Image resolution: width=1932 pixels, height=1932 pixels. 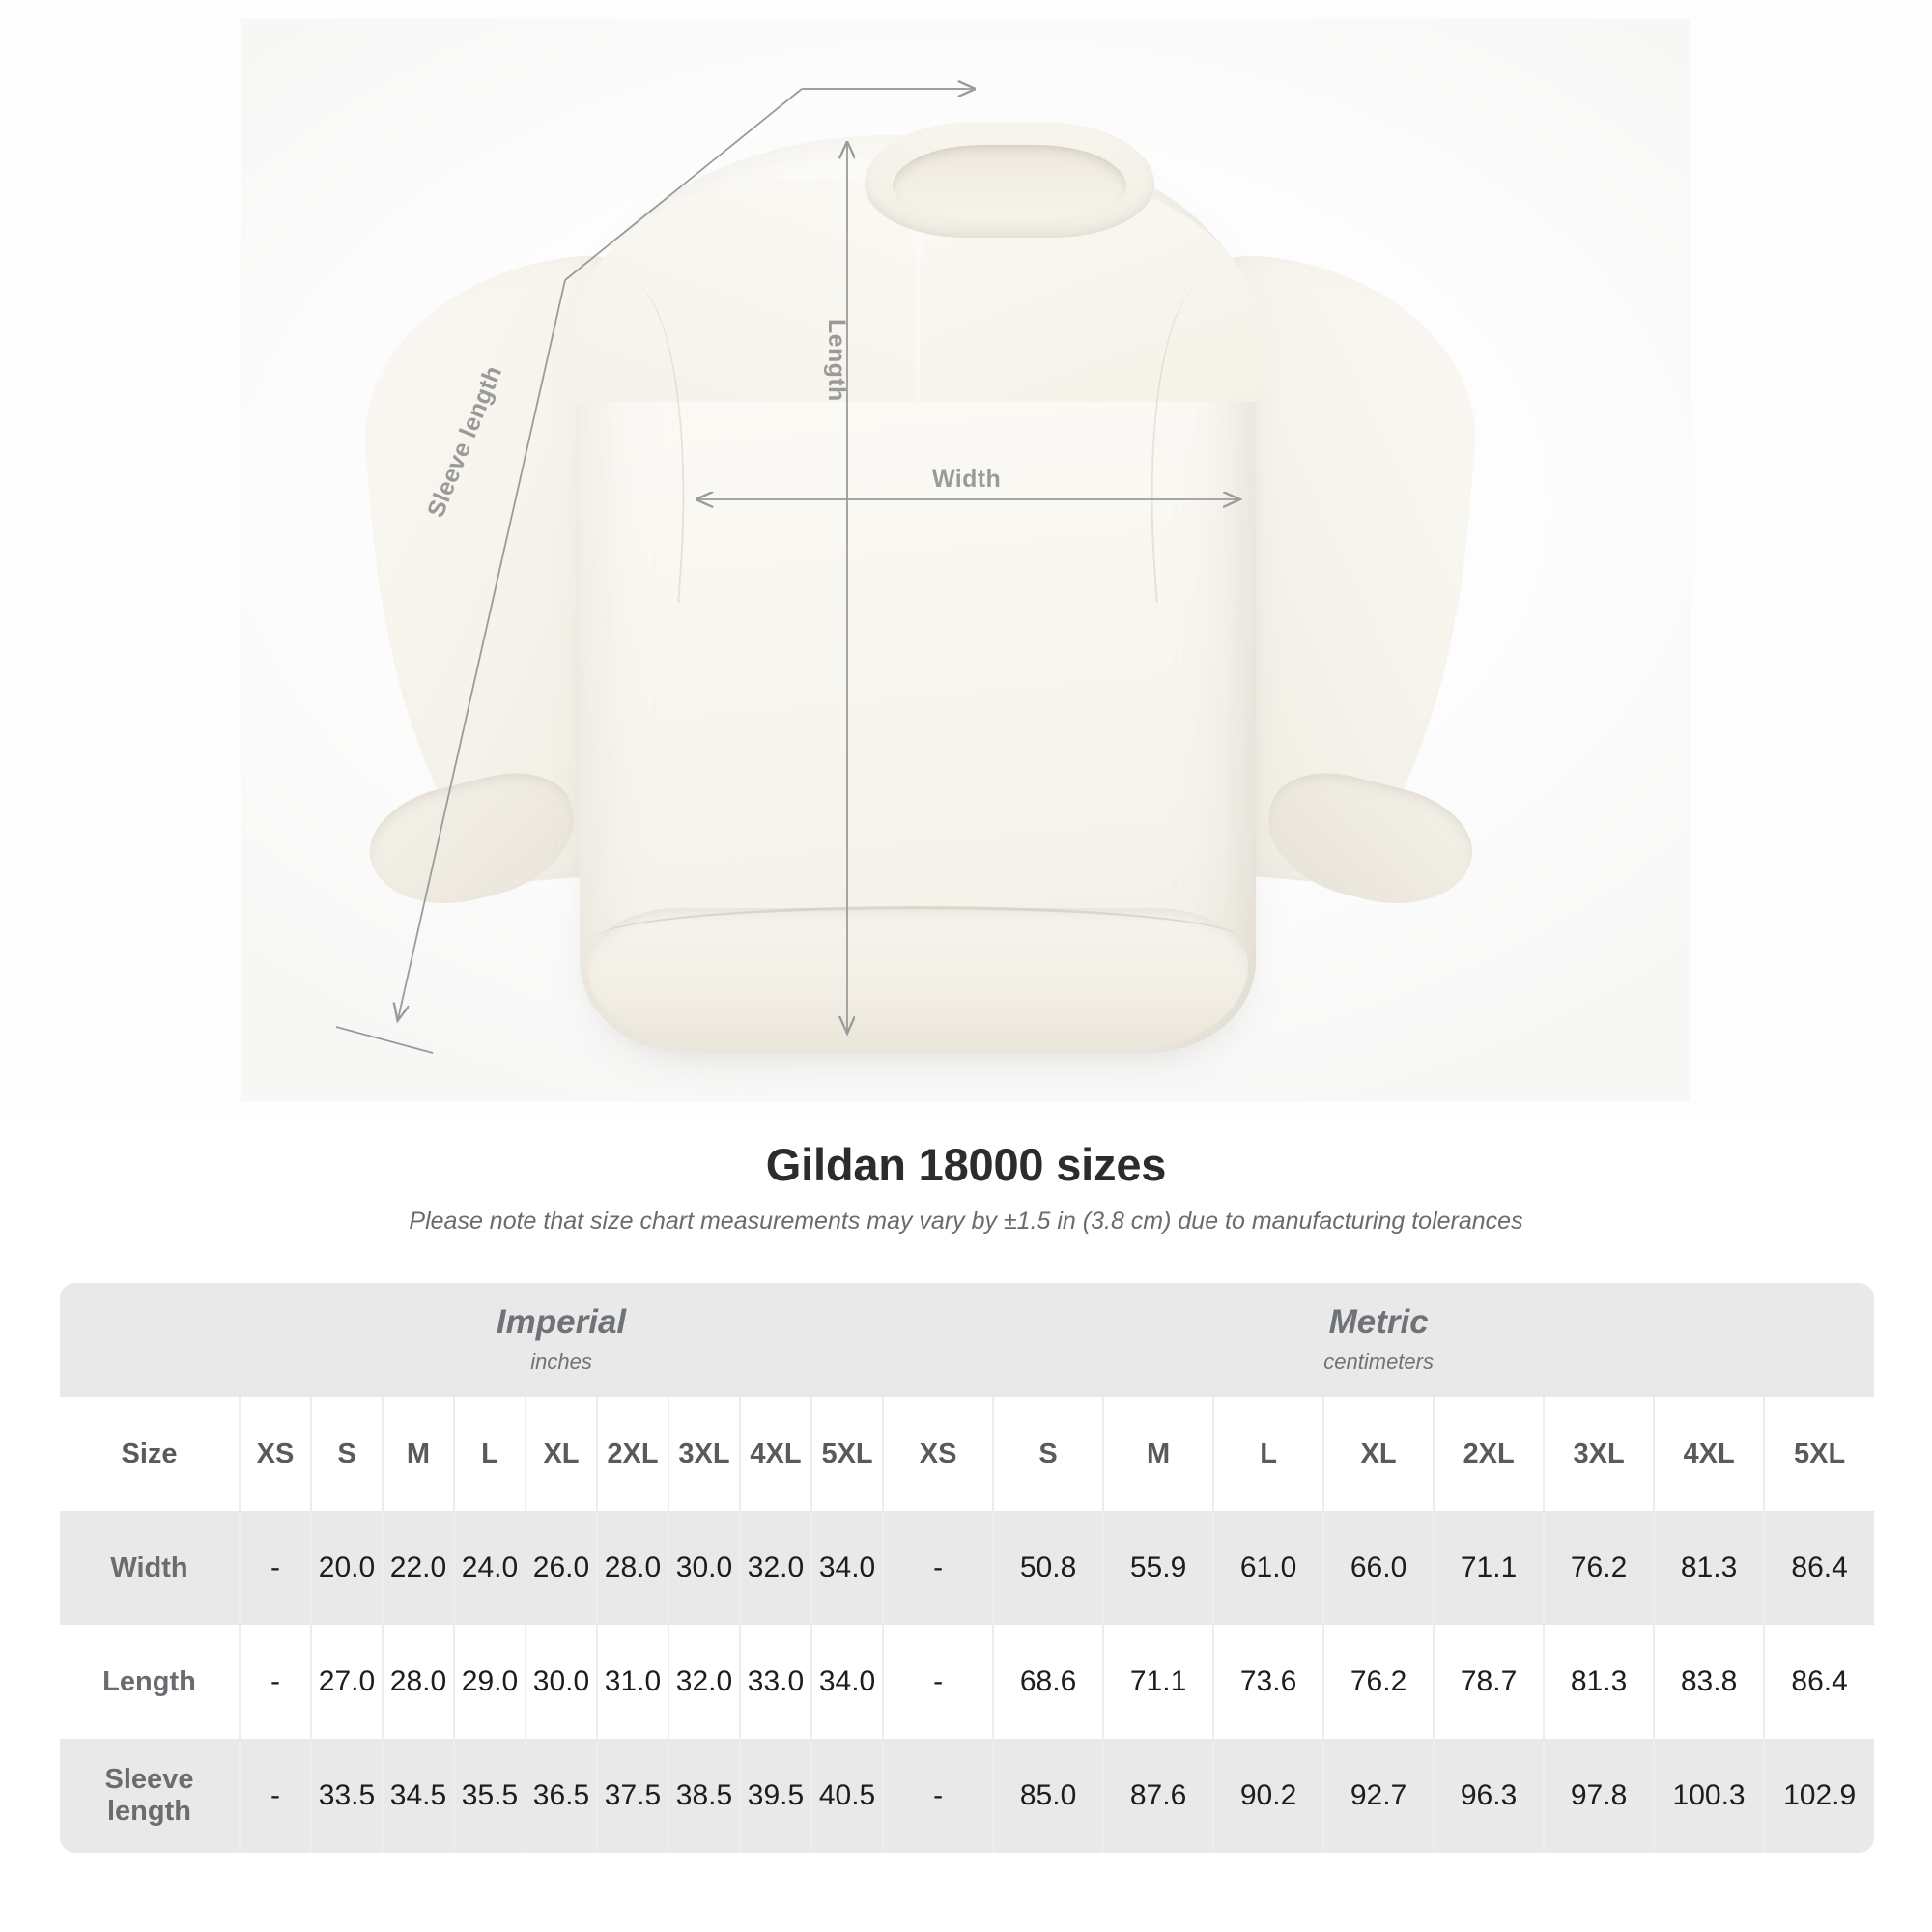 I want to click on size-header-text: XL, so click(x=561, y=1453).